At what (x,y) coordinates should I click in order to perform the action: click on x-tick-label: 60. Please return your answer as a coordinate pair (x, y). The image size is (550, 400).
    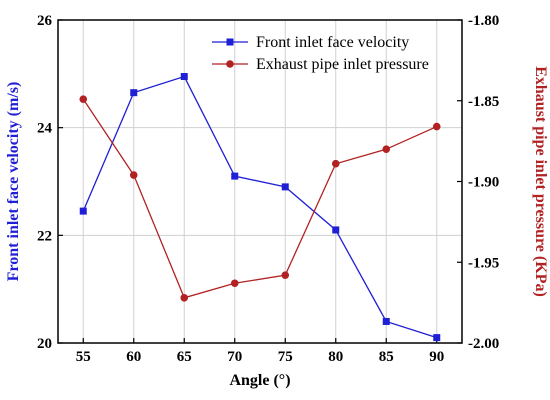
    Looking at the image, I should click on (133, 357).